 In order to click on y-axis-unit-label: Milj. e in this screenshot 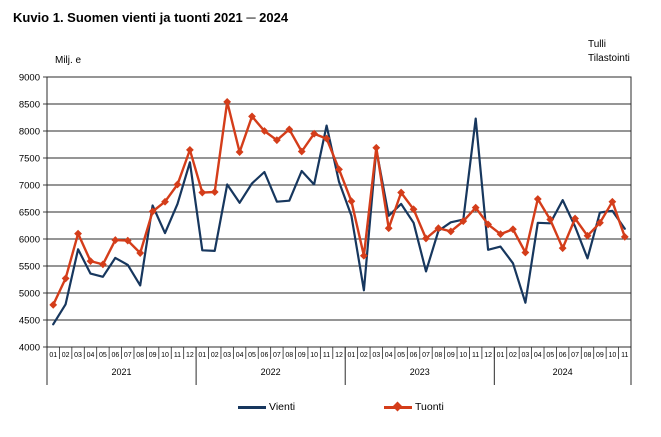, I will do `click(68, 60)`.